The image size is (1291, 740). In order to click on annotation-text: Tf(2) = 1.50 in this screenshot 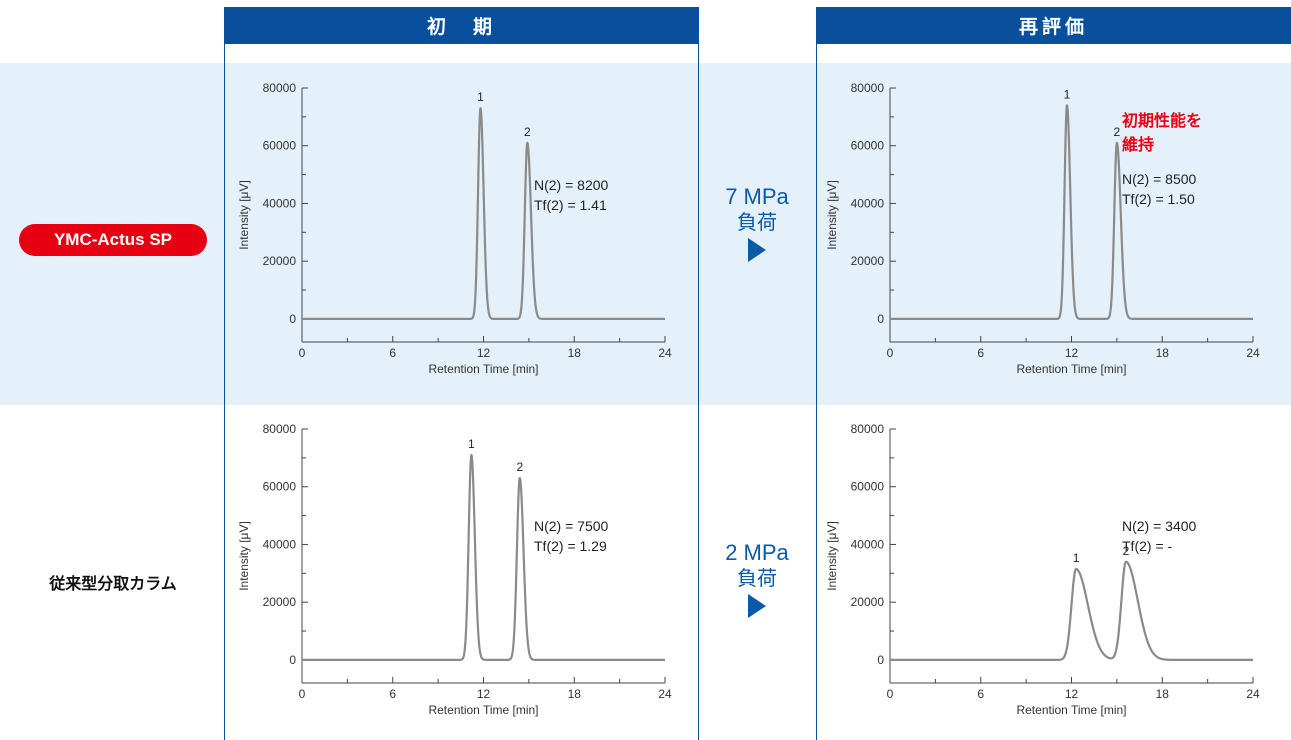, I will do `click(1158, 199)`.